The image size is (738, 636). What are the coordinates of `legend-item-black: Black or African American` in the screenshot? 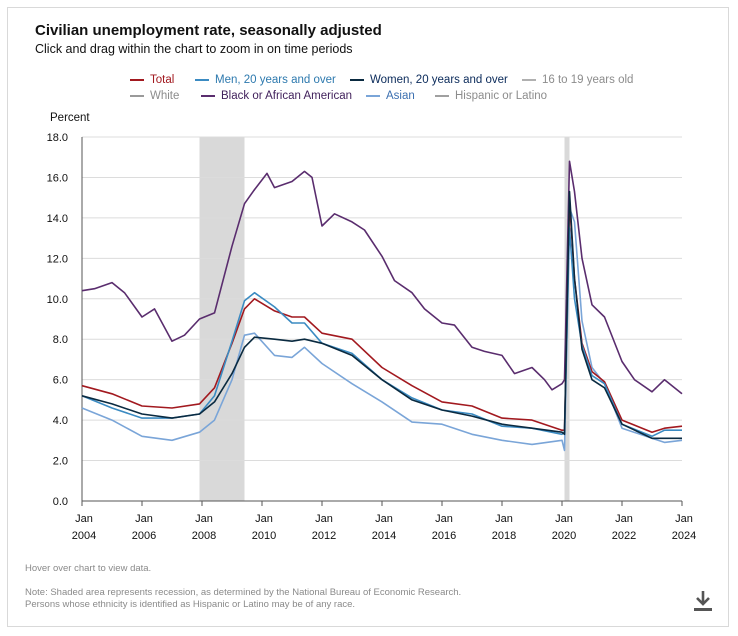 It's located at (276, 96).